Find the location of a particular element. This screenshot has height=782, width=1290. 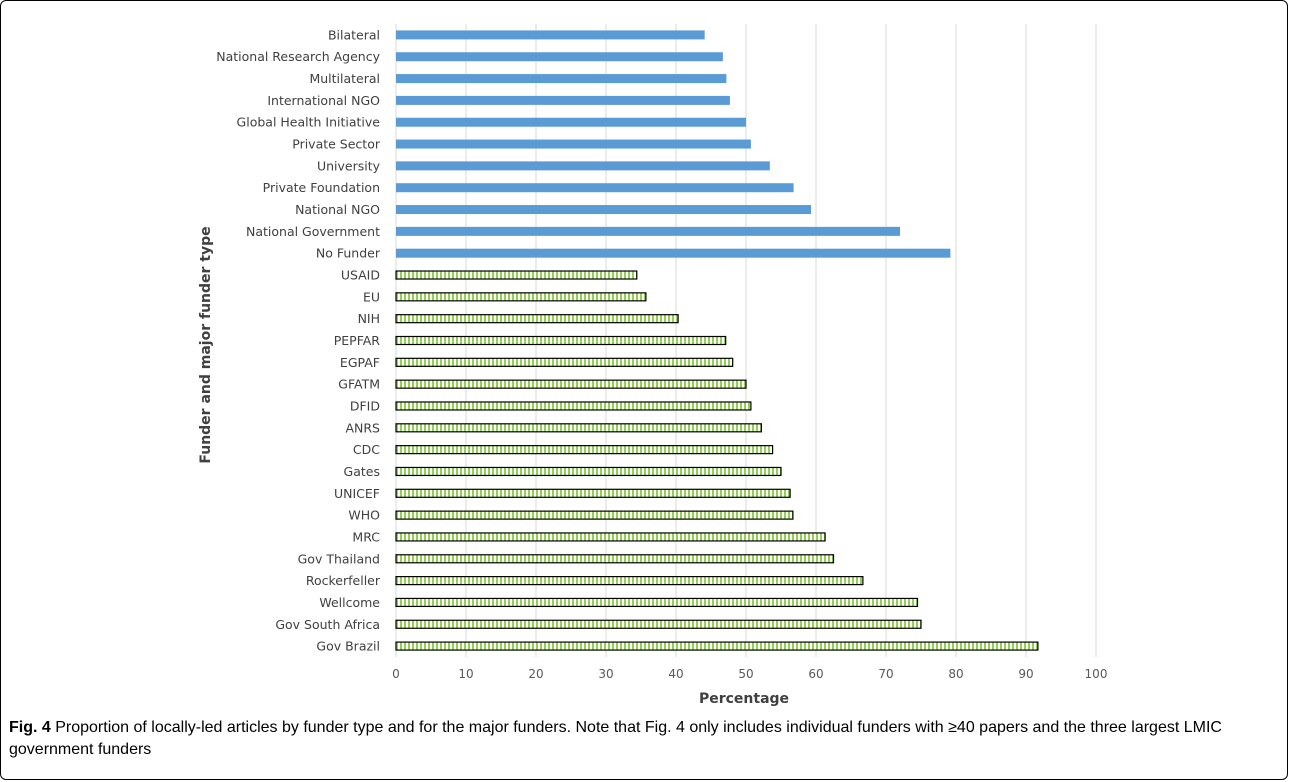

x-tick-40: 40 is located at coordinates (675, 674).